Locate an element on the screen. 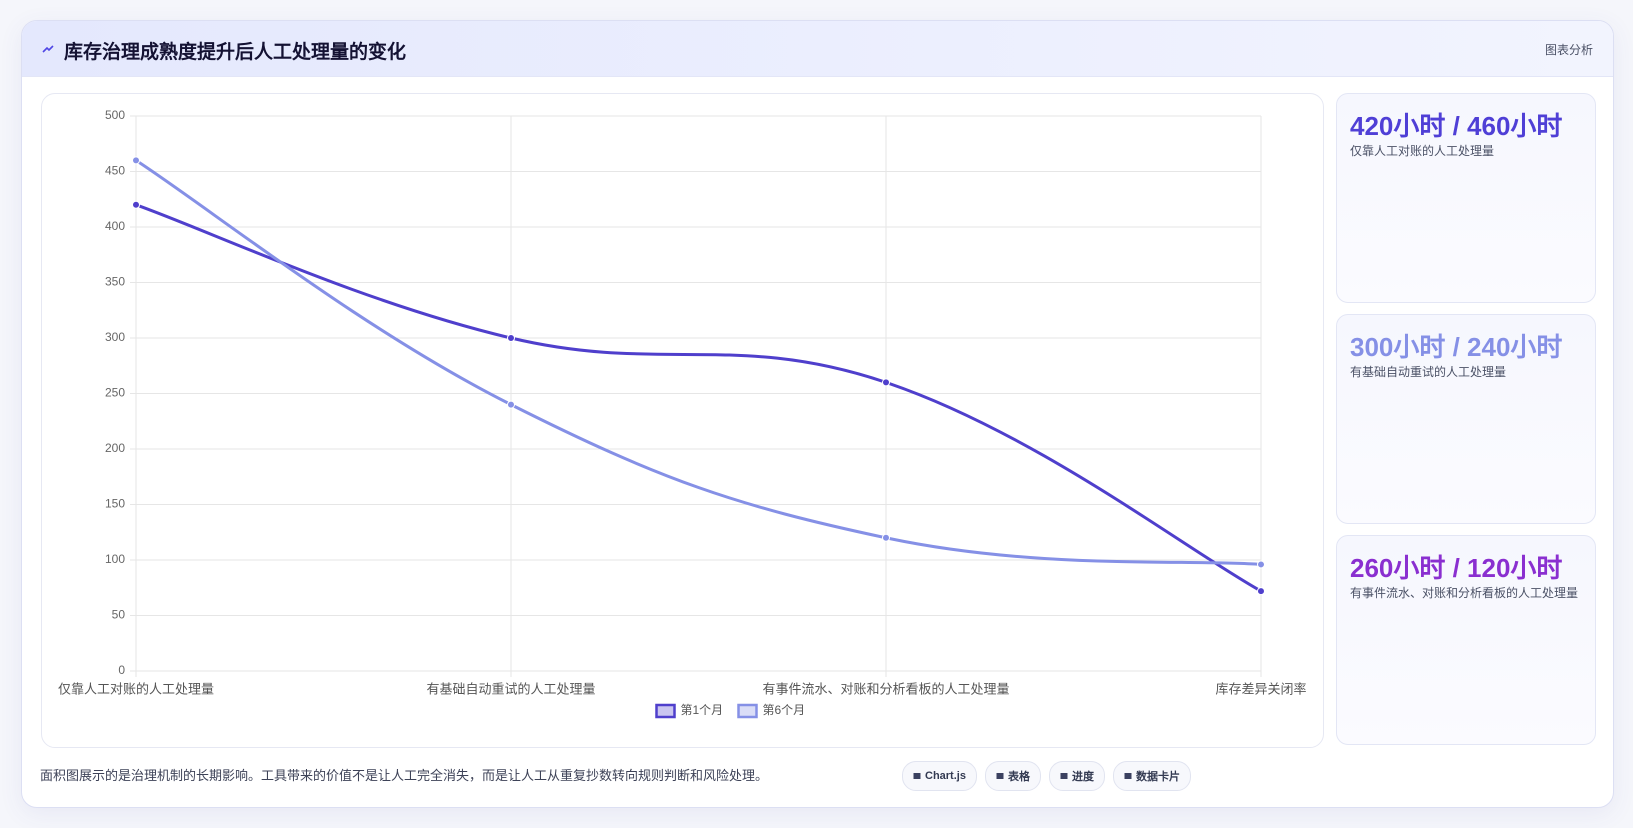 The image size is (1633, 828). y-tick-label: 50 is located at coordinates (119, 615).